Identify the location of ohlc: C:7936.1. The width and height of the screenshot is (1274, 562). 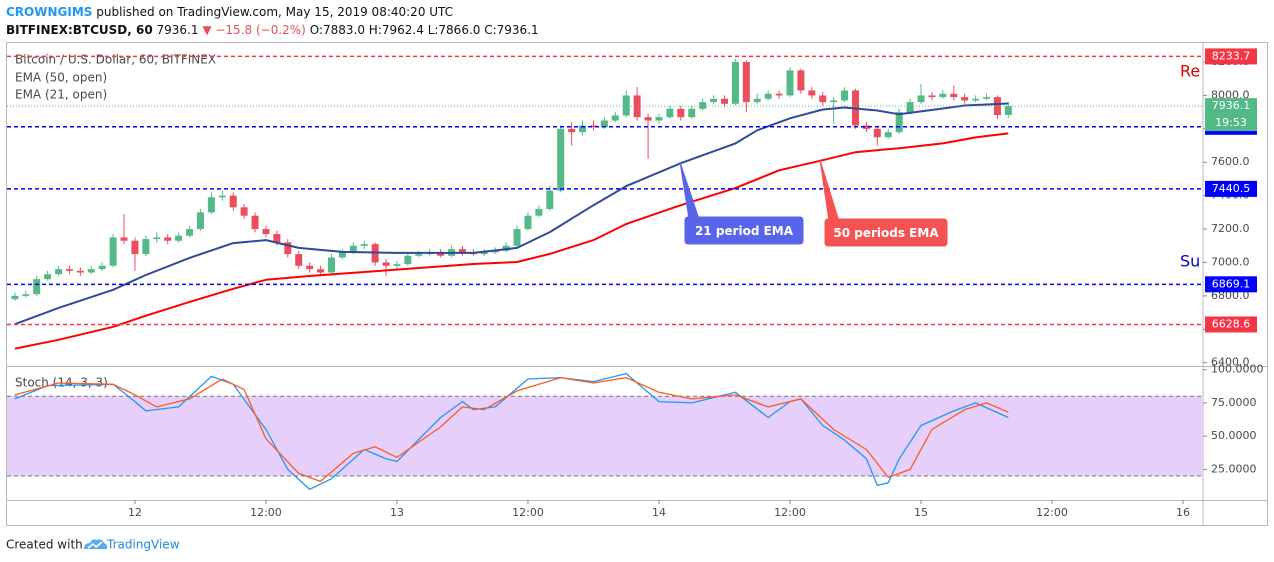
(511, 30).